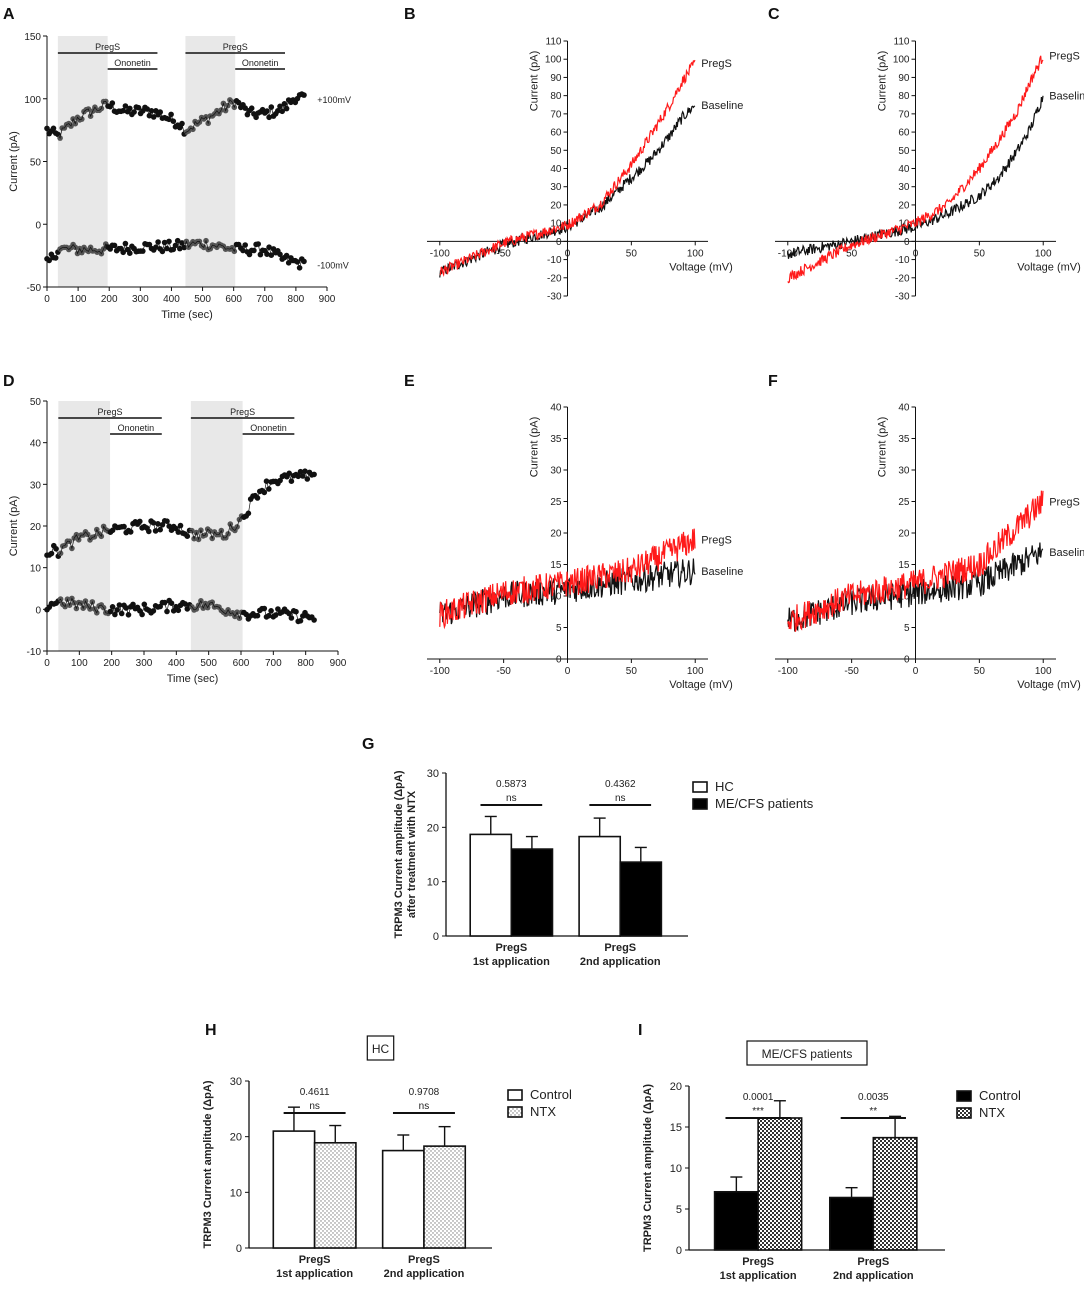  I want to click on series-label-1: -100mV, so click(333, 265).